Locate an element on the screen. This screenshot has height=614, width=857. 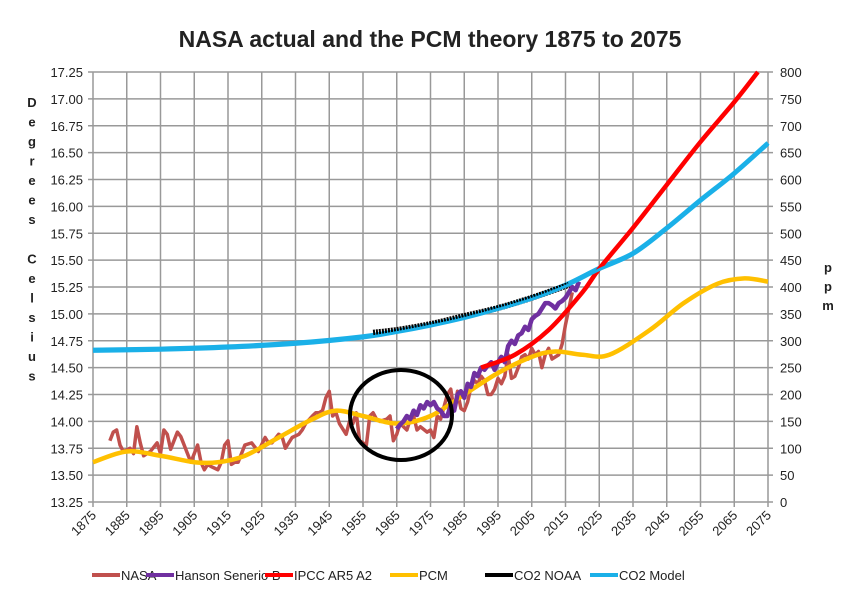
right-tick-label: 700 is located at coordinates (791, 126).